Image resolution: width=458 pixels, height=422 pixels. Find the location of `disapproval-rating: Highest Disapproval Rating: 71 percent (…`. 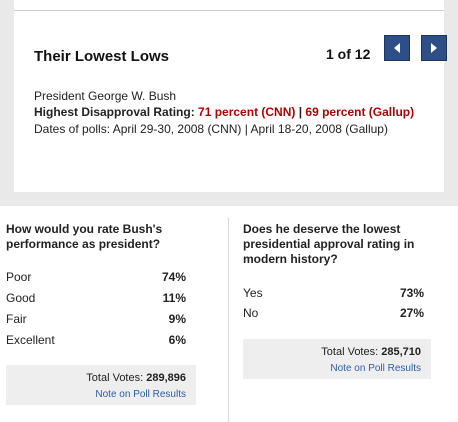

disapproval-rating: Highest Disapproval Rating: 71 percent (… is located at coordinates (224, 112).